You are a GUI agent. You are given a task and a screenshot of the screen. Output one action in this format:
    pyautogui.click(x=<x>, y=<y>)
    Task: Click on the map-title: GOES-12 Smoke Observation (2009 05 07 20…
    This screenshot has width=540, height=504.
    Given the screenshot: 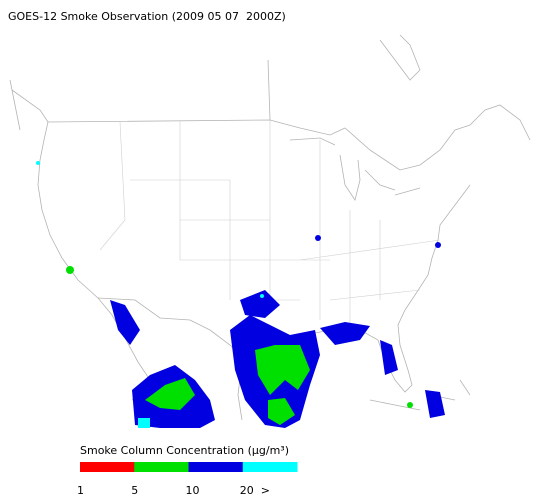 What is the action you would take?
    pyautogui.click(x=147, y=16)
    